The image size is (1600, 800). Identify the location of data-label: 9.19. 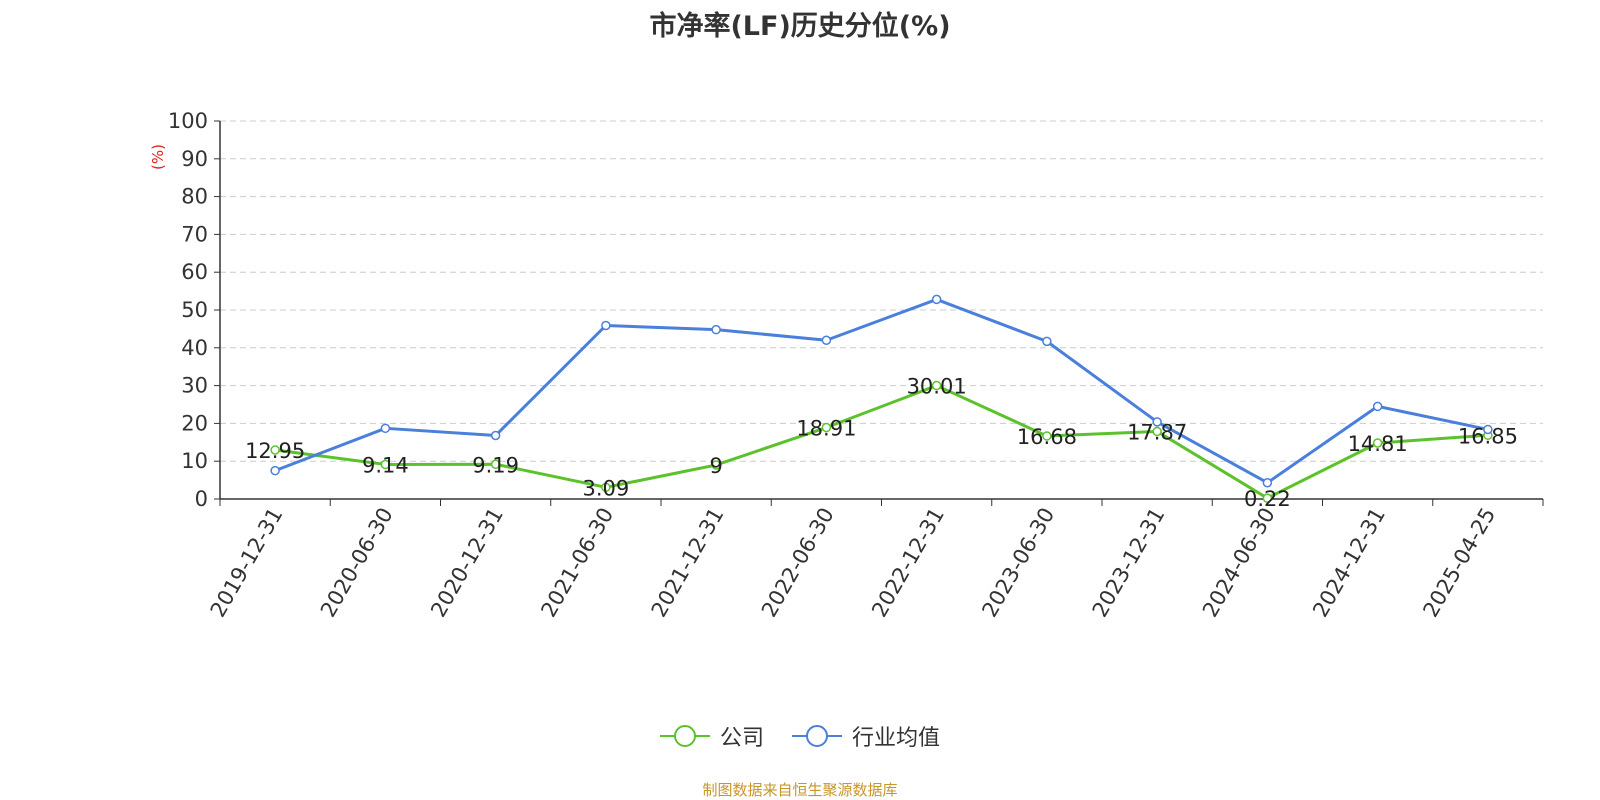
(495, 465).